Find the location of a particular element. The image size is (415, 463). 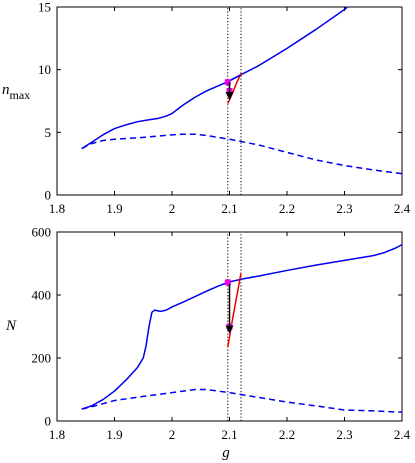

top-y-axis-label: nmax is located at coordinates (16, 92).